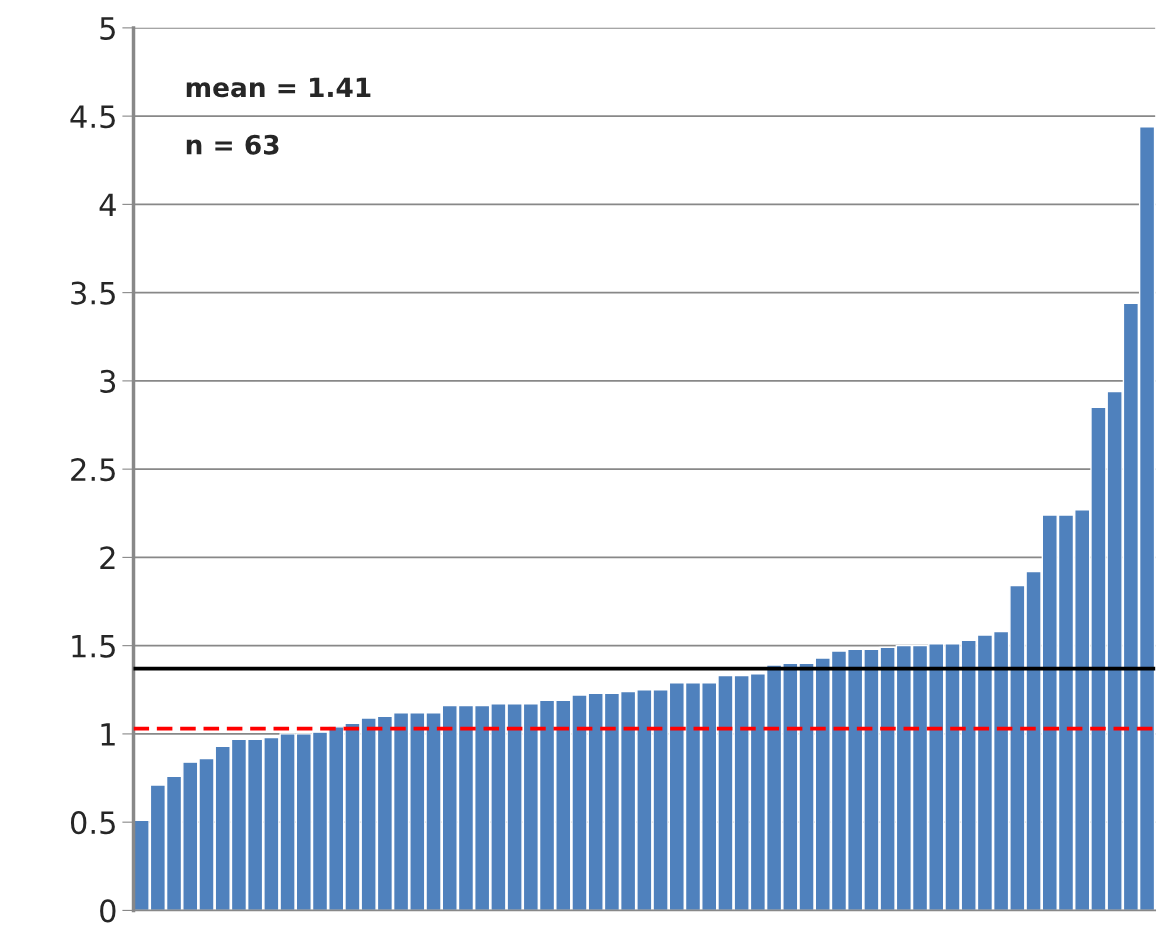  Describe the element at coordinates (108, 911) in the screenshot. I see `y-tick-label: 0` at that location.